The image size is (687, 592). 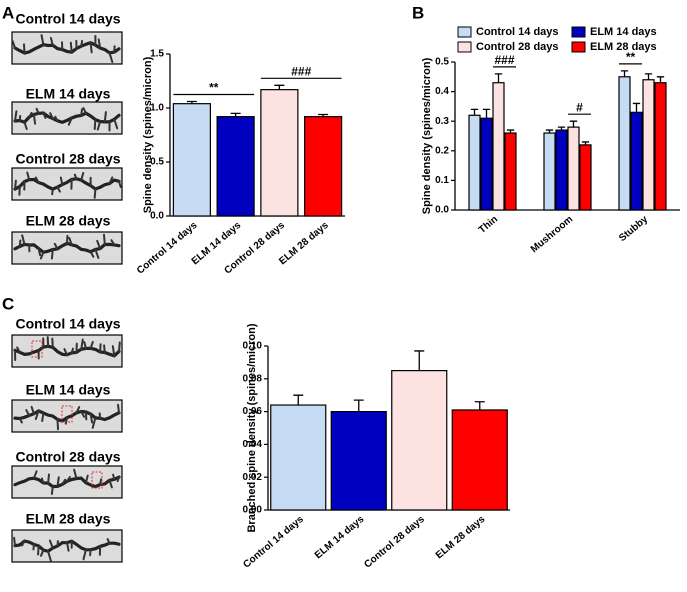 I want to click on y-tick-label: 0.4, so click(x=442, y=91).